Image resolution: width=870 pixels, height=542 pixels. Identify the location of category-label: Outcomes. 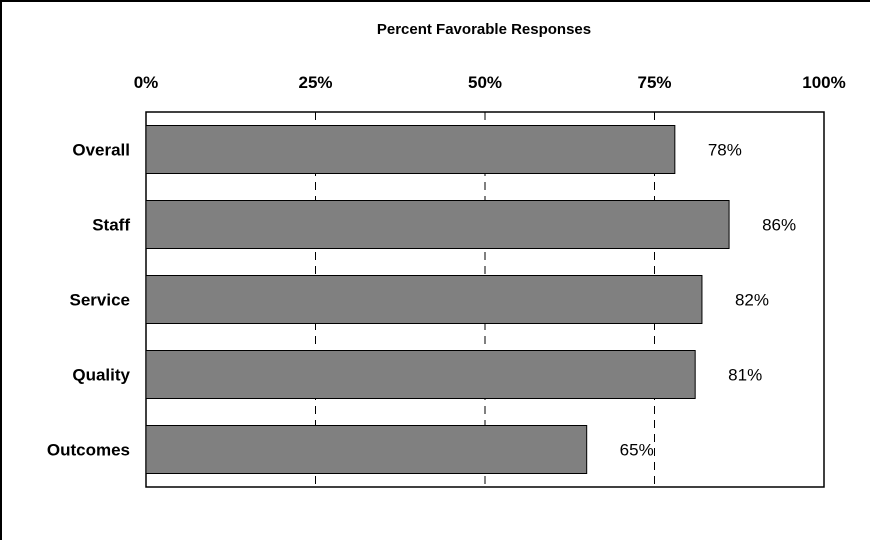
(88, 450).